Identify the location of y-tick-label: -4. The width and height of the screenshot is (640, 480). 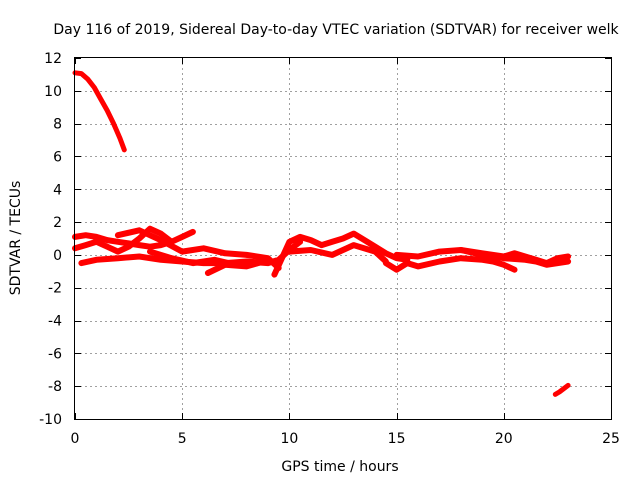
(55, 322).